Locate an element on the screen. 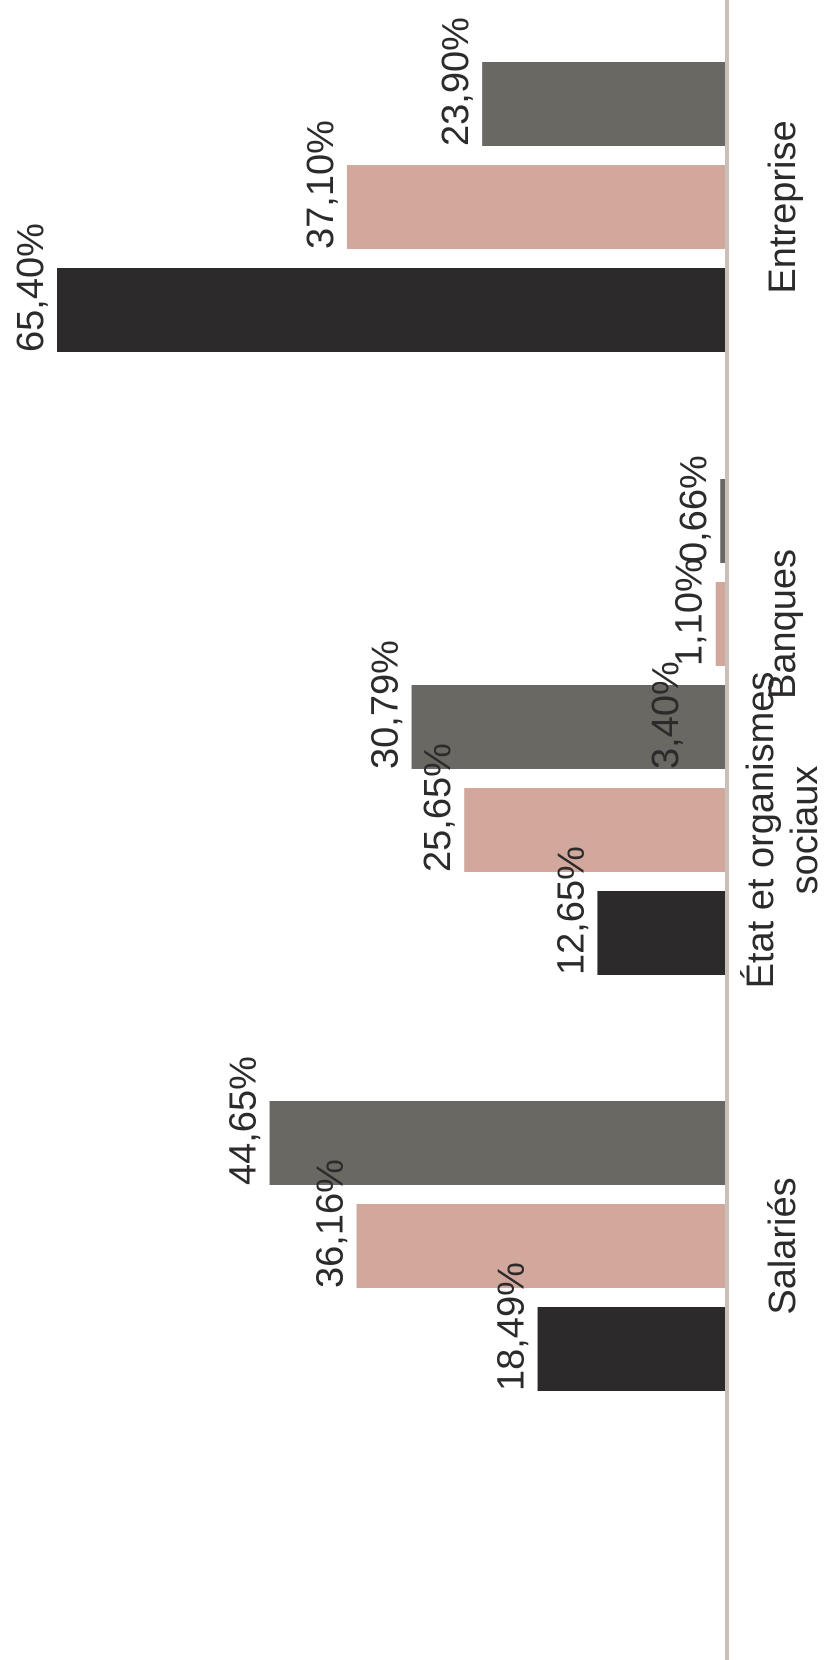  value-label: 12,65% is located at coordinates (571, 910).